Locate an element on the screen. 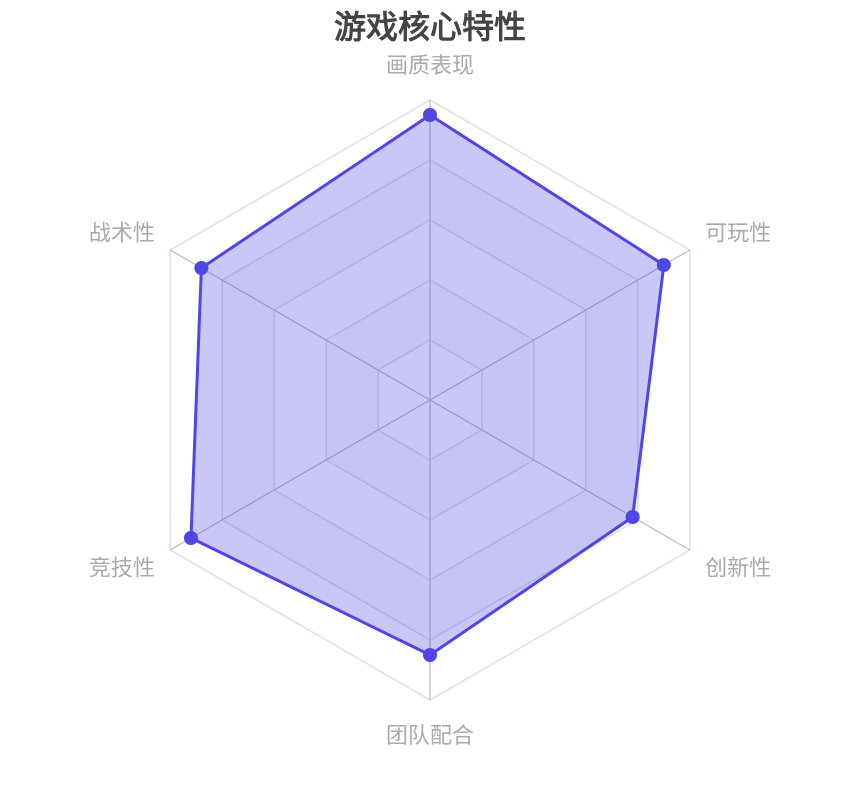 This screenshot has width=860, height=800. indicator-label: 团队配合 is located at coordinates (430, 735).